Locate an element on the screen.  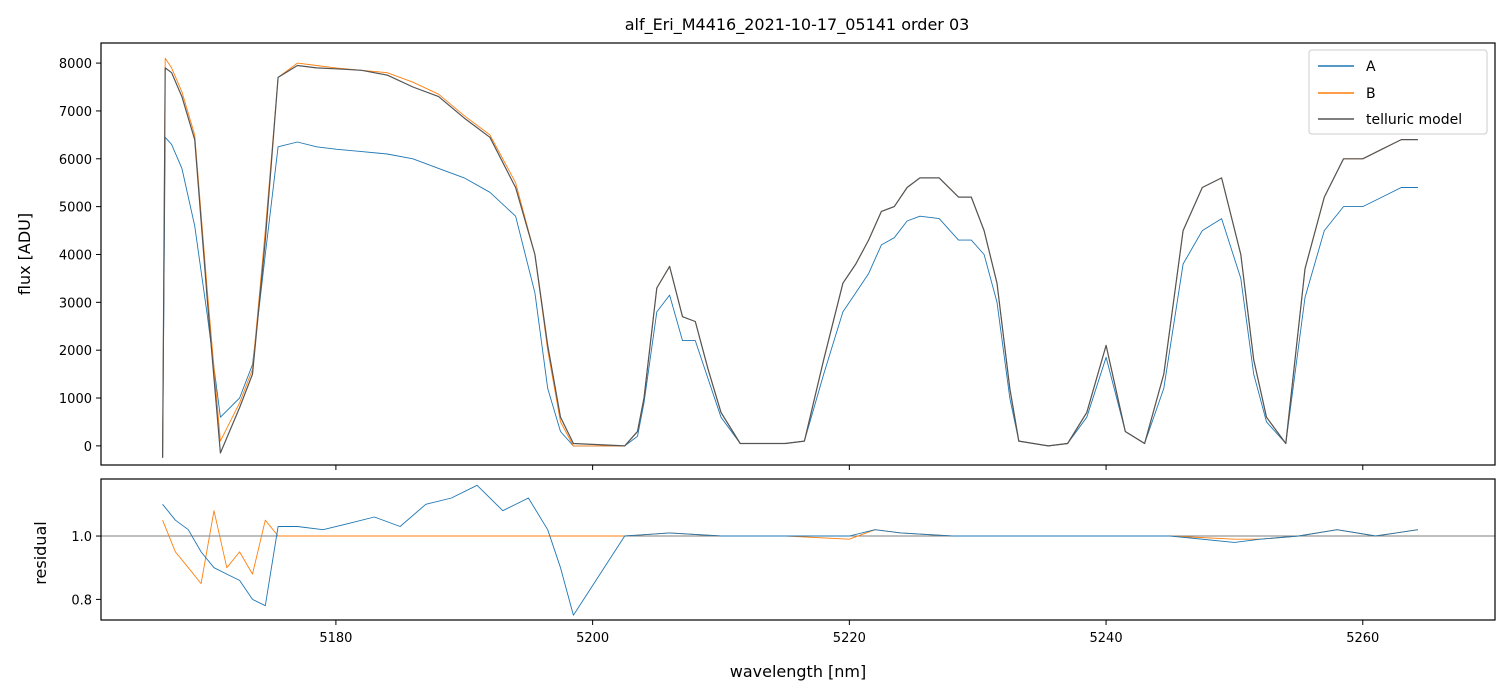
top-y-tick-label: 6000 is located at coordinates (75, 160).